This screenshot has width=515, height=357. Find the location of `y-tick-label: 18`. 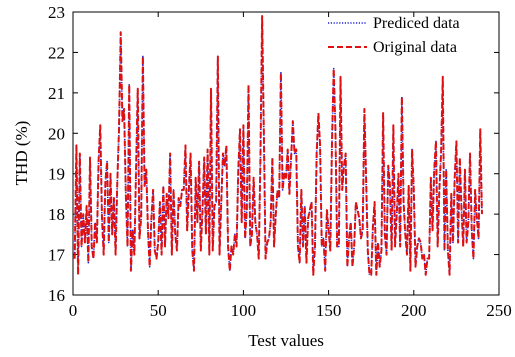

y-tick-label: 18 is located at coordinates (56, 214).